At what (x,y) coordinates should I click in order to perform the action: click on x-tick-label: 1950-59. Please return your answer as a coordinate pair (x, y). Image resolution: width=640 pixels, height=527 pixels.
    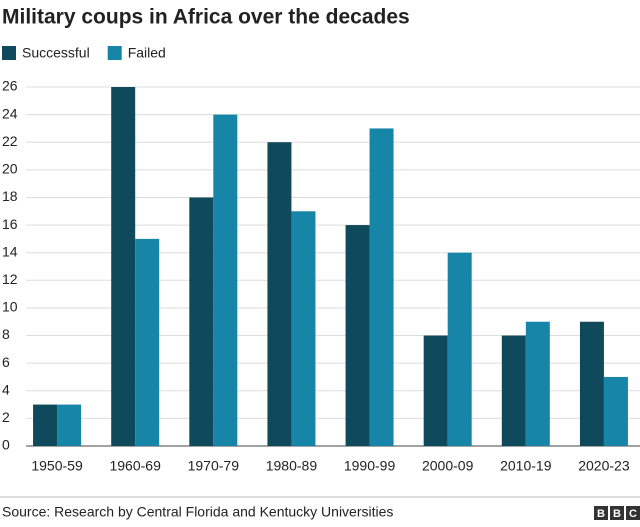
    Looking at the image, I should click on (57, 466).